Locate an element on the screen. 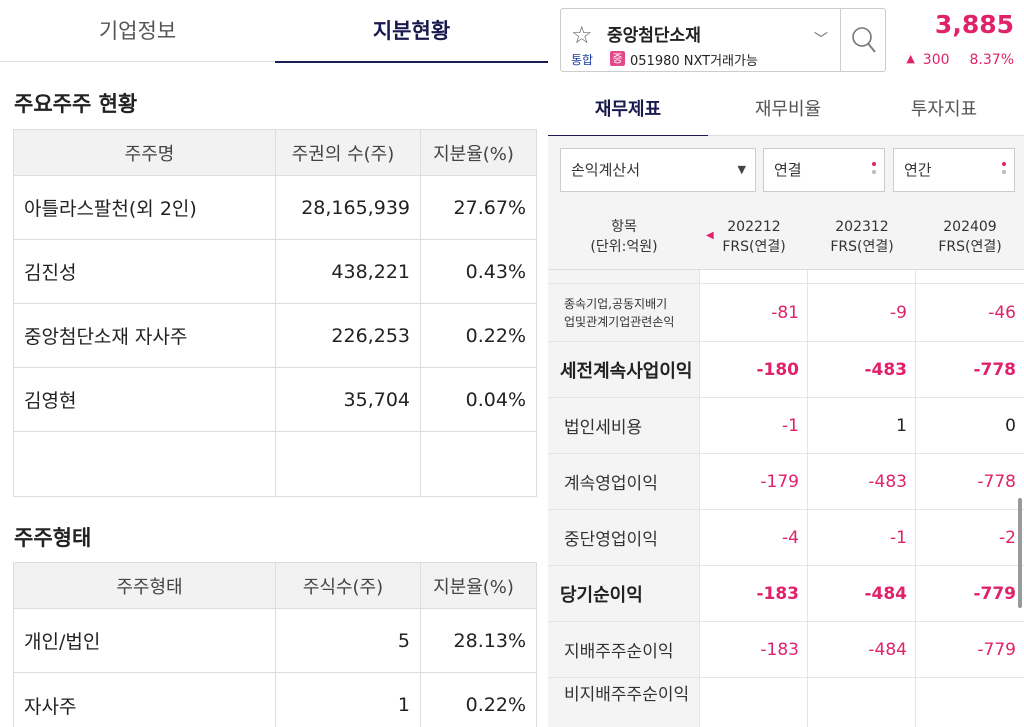 The height and width of the screenshot is (727, 1024). statement-select-value: 손익계산서 is located at coordinates (606, 170).